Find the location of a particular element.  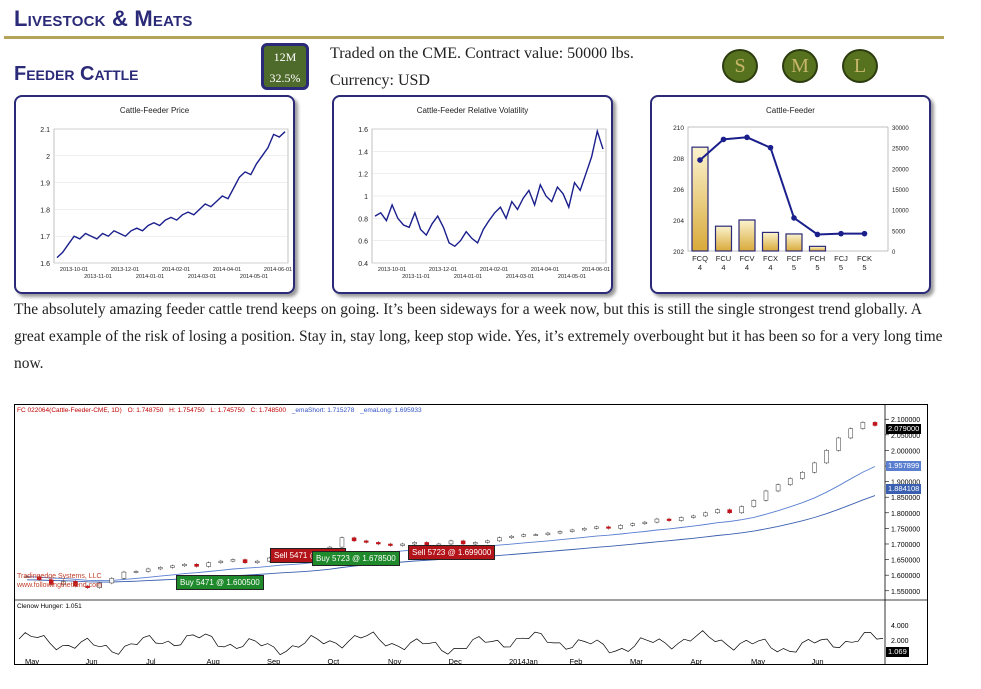

y-tick-label: 0.8 is located at coordinates (363, 219).